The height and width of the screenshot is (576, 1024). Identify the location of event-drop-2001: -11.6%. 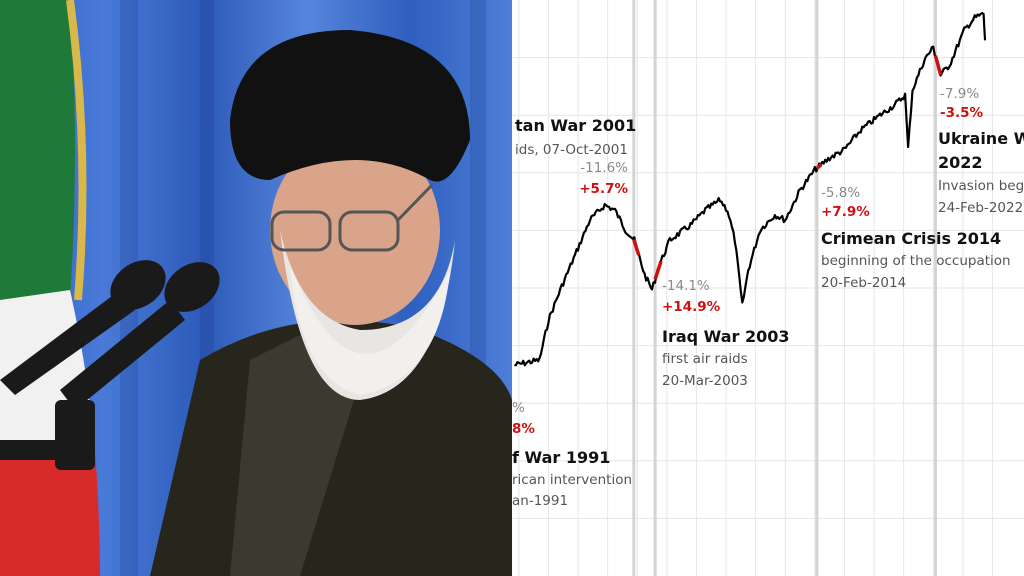
(604, 168).